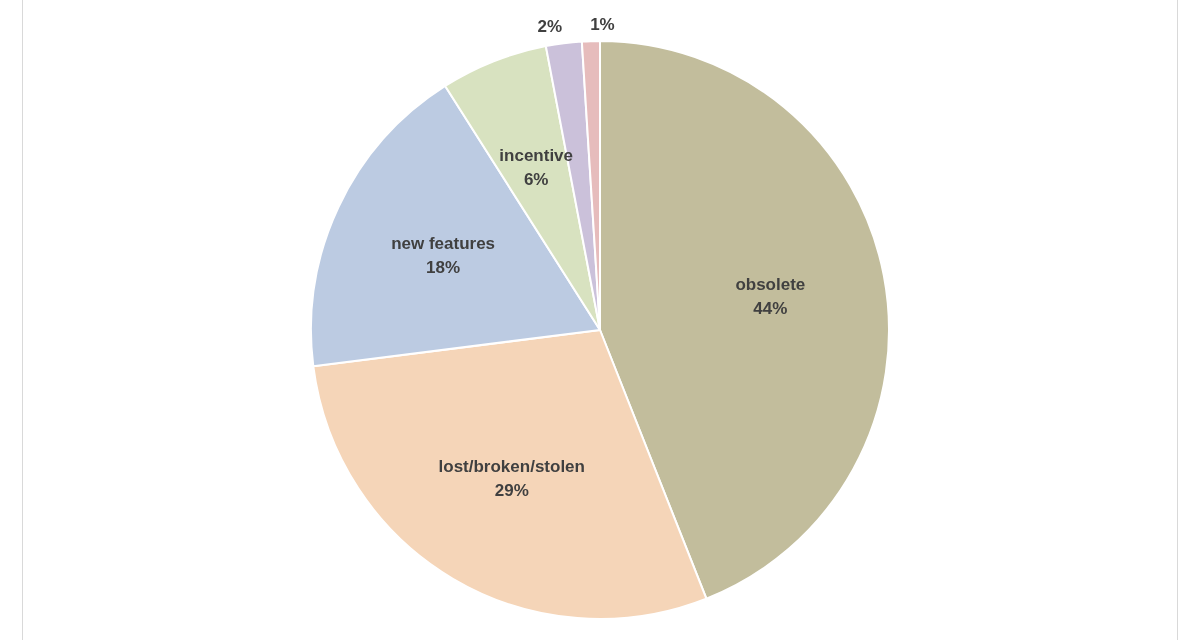 The image size is (1200, 640). What do you see at coordinates (511, 490) in the screenshot?
I see `data-label: 29%` at bounding box center [511, 490].